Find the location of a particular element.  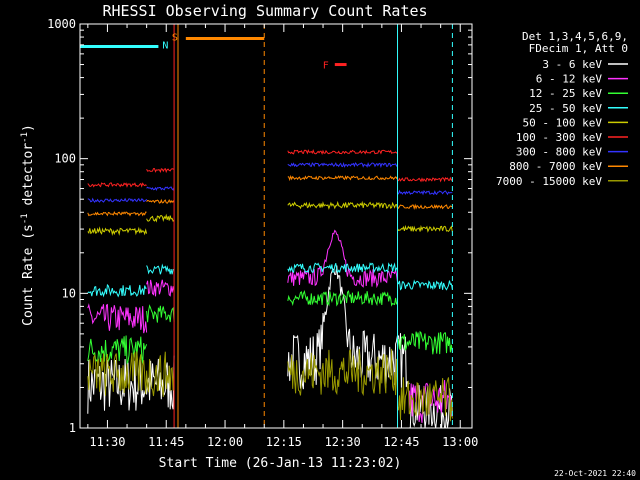

timestamp: 22-Oct-2021 22:40 is located at coordinates (595, 473).